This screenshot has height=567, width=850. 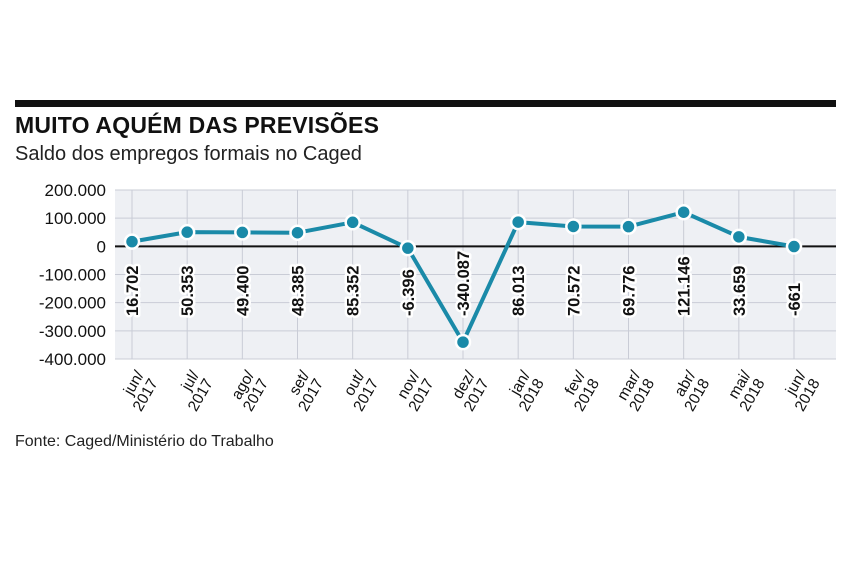 I want to click on x-tick-label: out/2017, so click(x=362, y=390).